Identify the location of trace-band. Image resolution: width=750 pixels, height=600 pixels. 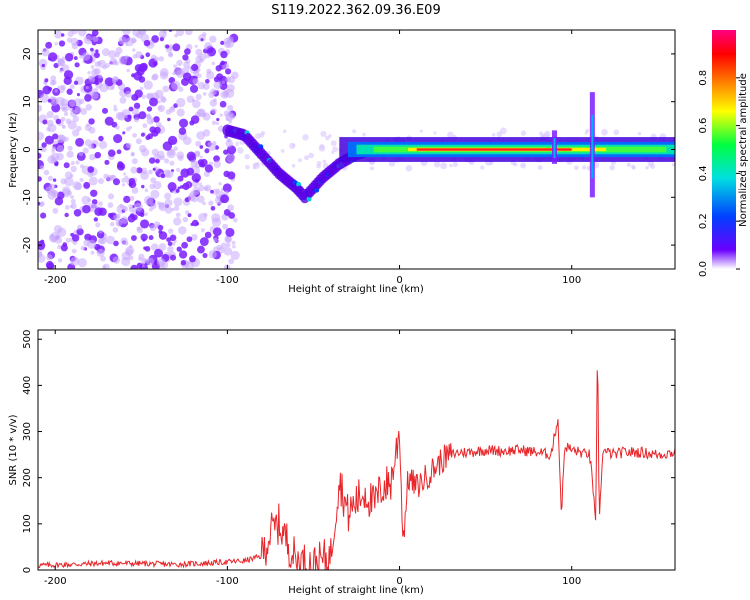
(494, 149).